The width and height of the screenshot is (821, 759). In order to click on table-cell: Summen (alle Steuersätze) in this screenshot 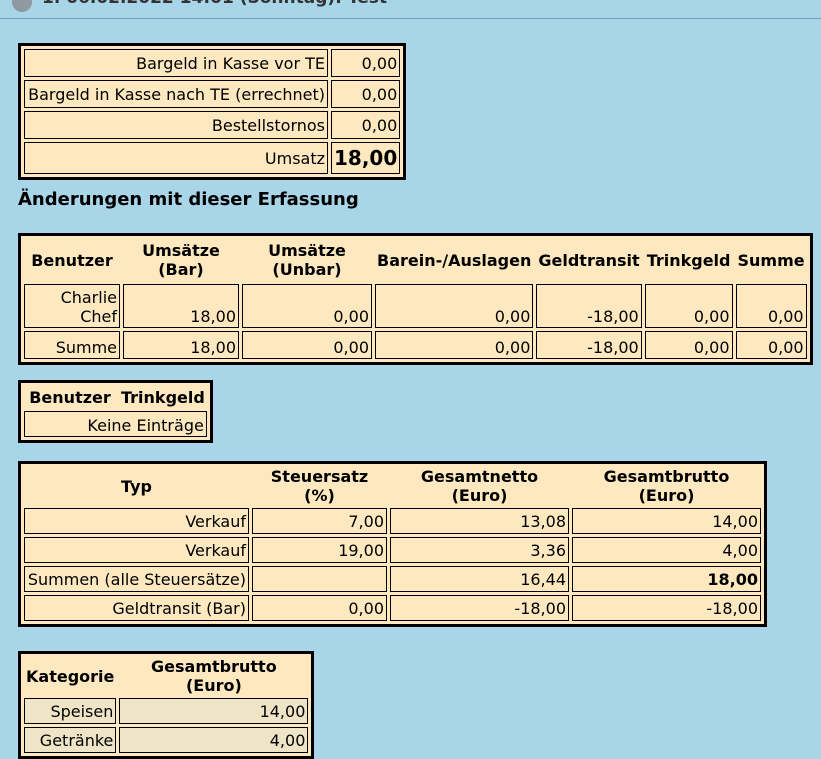, I will do `click(136, 579)`.